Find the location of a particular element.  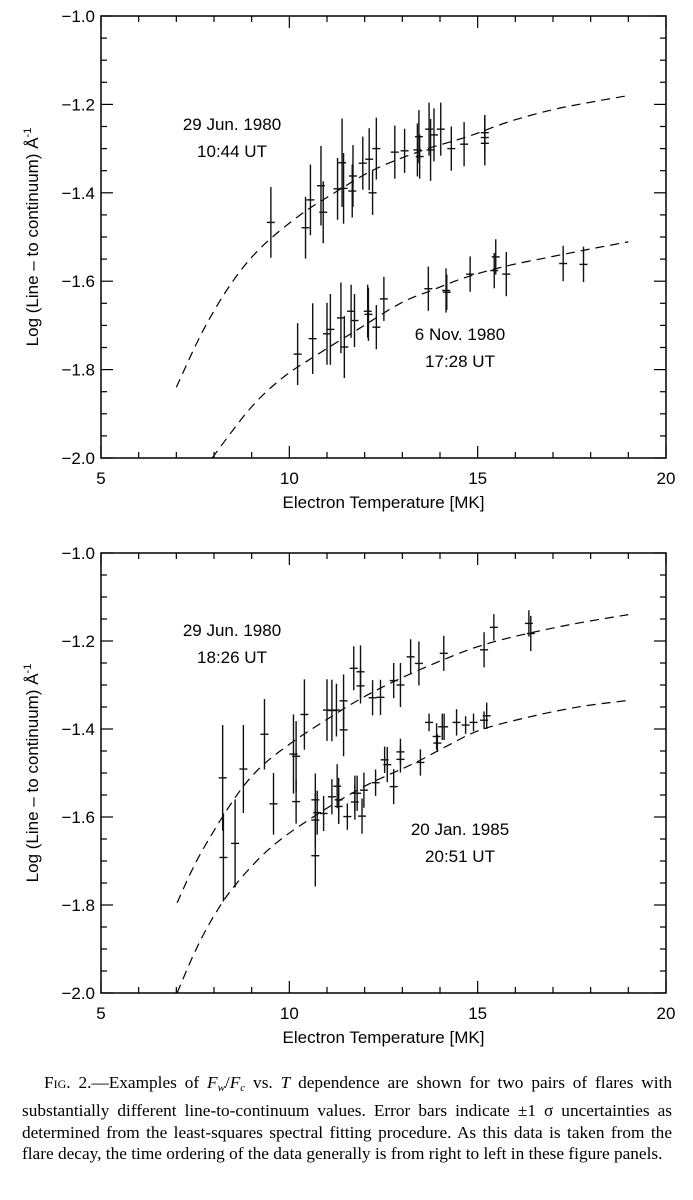

caption-fc: F is located at coordinates (235, 1082).